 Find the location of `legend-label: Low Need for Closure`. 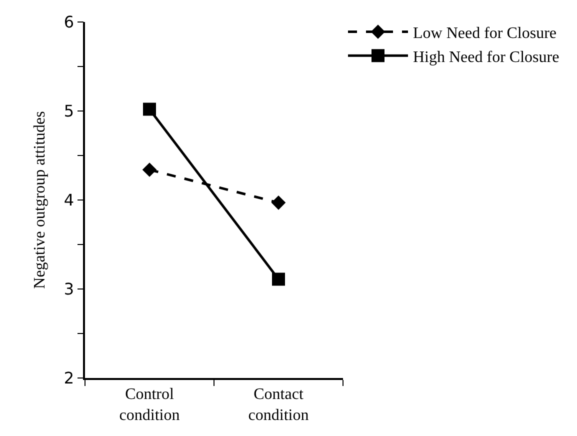

legend-label: Low Need for Closure is located at coordinates (485, 33).